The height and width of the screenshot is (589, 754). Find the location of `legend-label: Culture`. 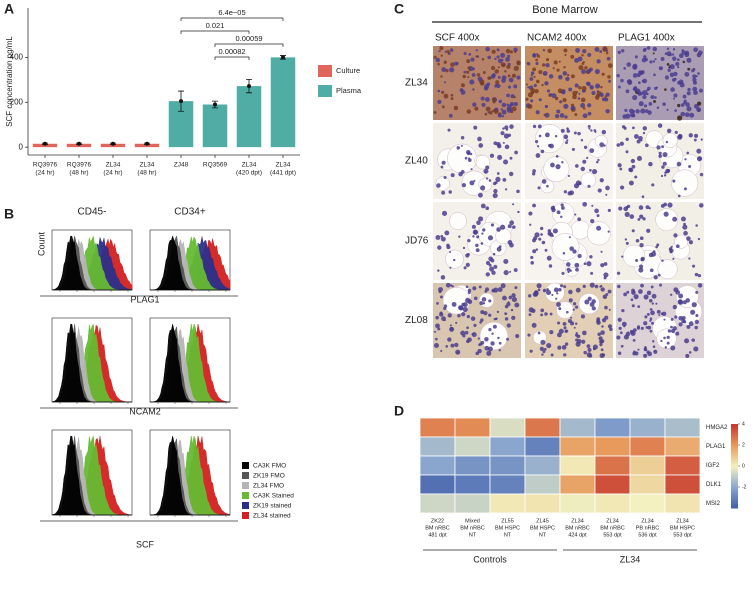

legend-label: Culture is located at coordinates (348, 70).